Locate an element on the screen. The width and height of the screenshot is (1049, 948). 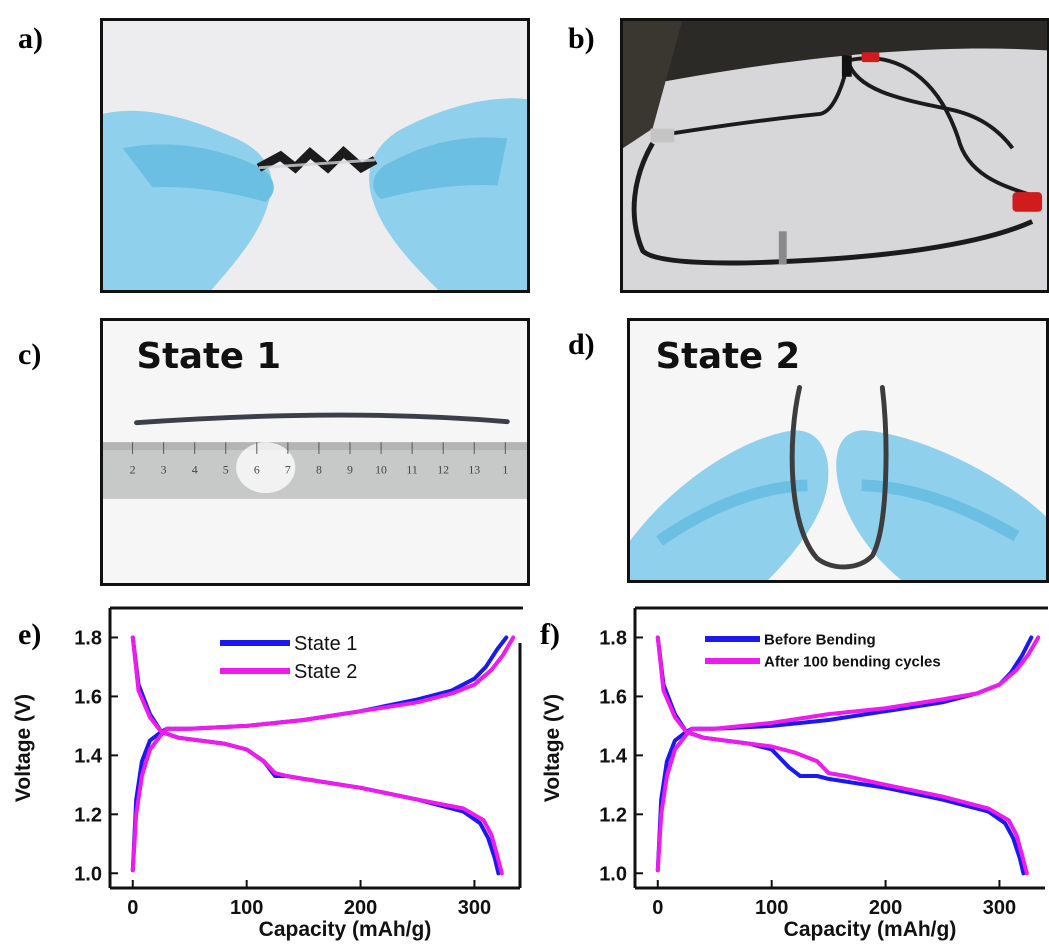
ruler-tick-label: 10 is located at coordinates (381, 470).